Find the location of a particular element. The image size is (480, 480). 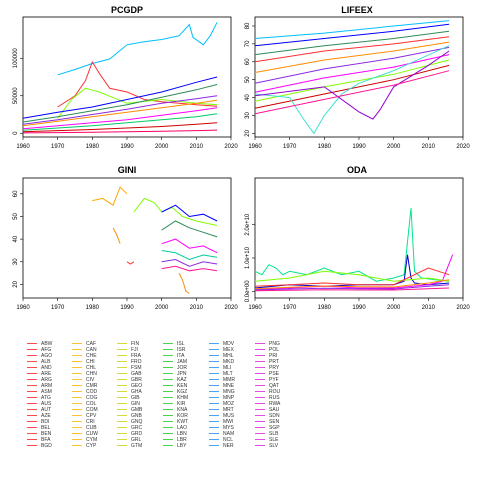

legend-label: KWT is located at coordinates (182, 422).